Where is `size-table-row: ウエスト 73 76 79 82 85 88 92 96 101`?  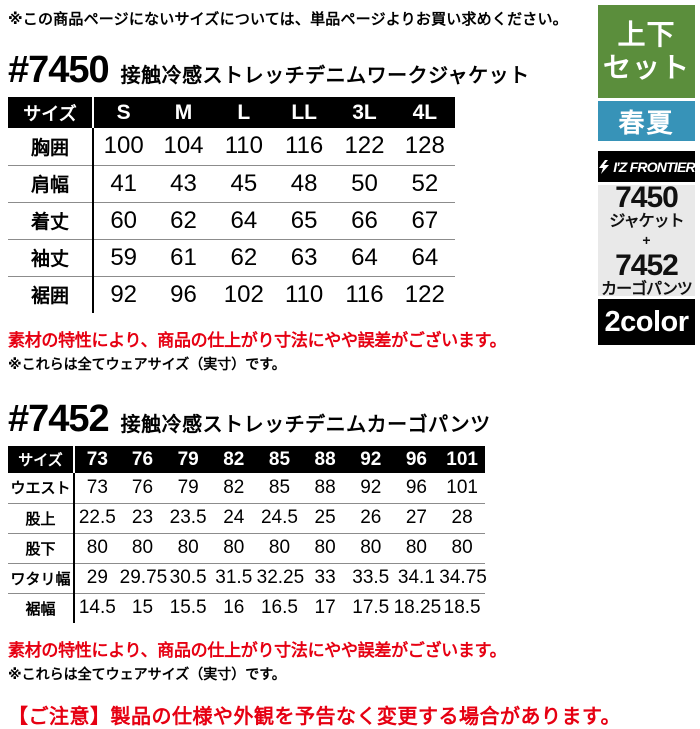
size-table-row: ウエスト 73 76 79 82 85 88 92 96 101 is located at coordinates (246, 488).